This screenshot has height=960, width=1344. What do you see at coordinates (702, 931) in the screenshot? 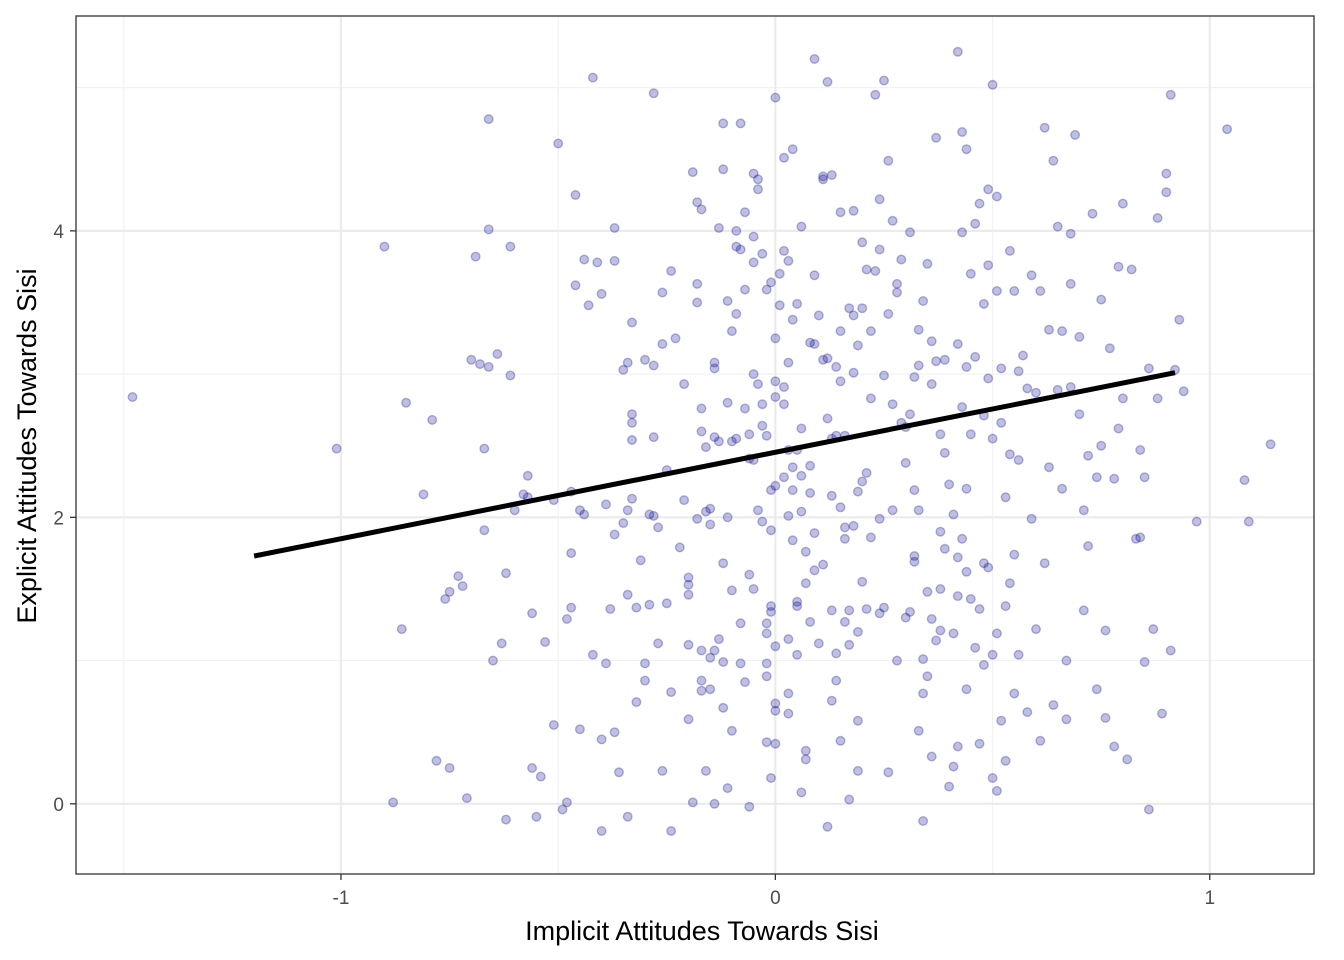
I see `x-axis-title: Implicit Attitudes Towards Sisi` at bounding box center [702, 931].